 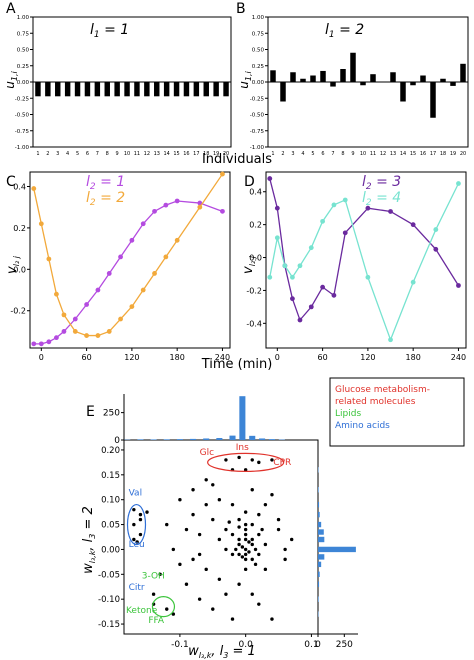 I want to click on y-tick-label: -0.10, so click(x=109, y=600).